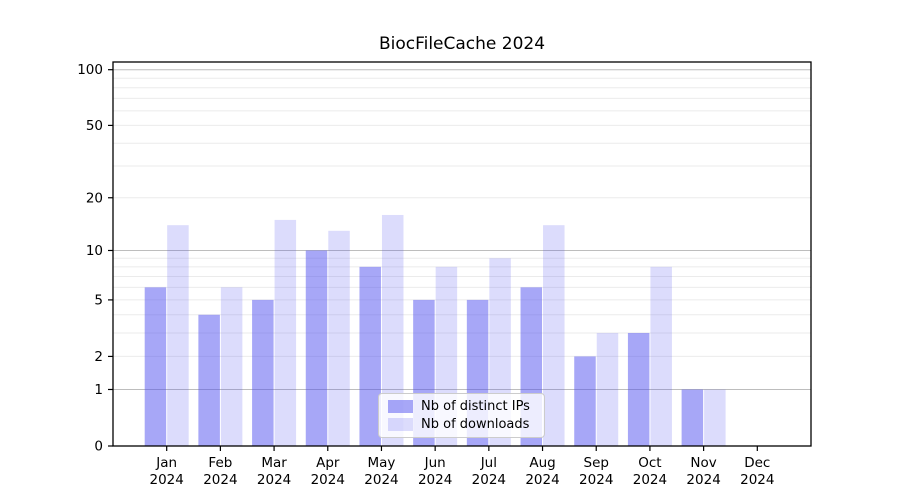  What do you see at coordinates (462, 44) in the screenshot?
I see `chart-title: BiocFileCache 2024` at bounding box center [462, 44].